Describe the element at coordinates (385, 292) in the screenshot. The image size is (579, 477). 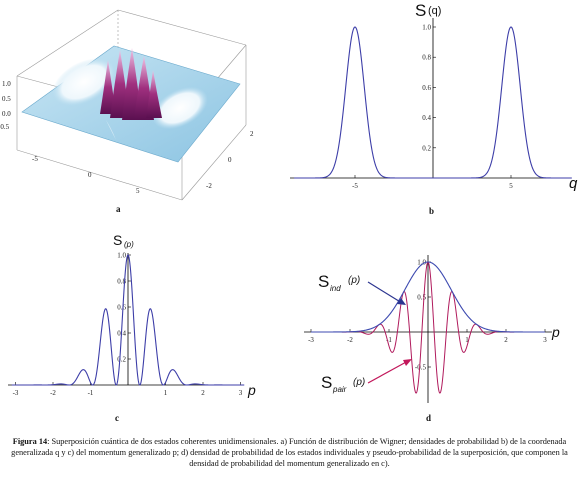
I see `ind-arrow` at that location.